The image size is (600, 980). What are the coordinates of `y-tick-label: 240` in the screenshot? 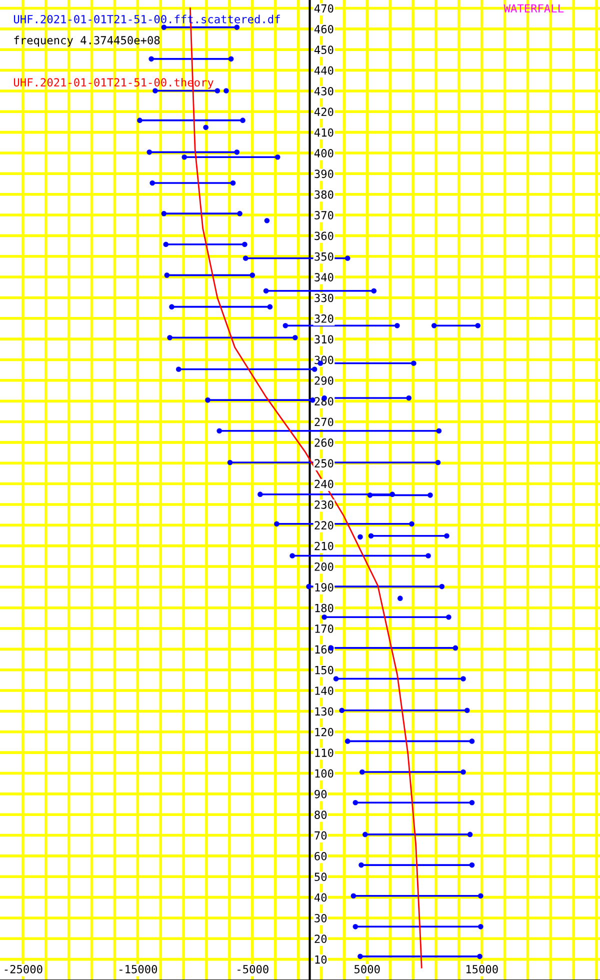 It's located at (324, 484).